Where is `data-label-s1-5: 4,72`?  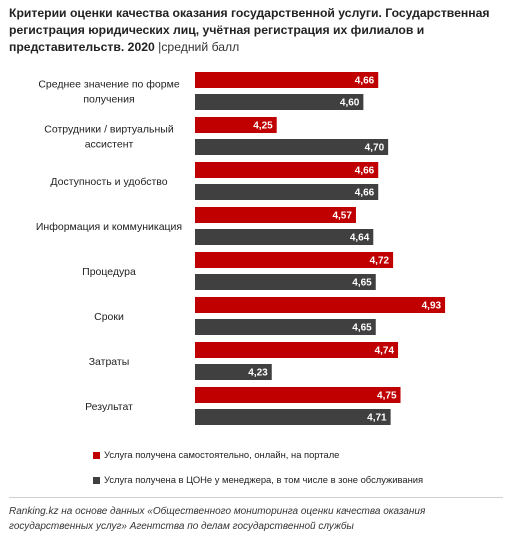
data-label-s1-5: 4,72 is located at coordinates (380, 261).